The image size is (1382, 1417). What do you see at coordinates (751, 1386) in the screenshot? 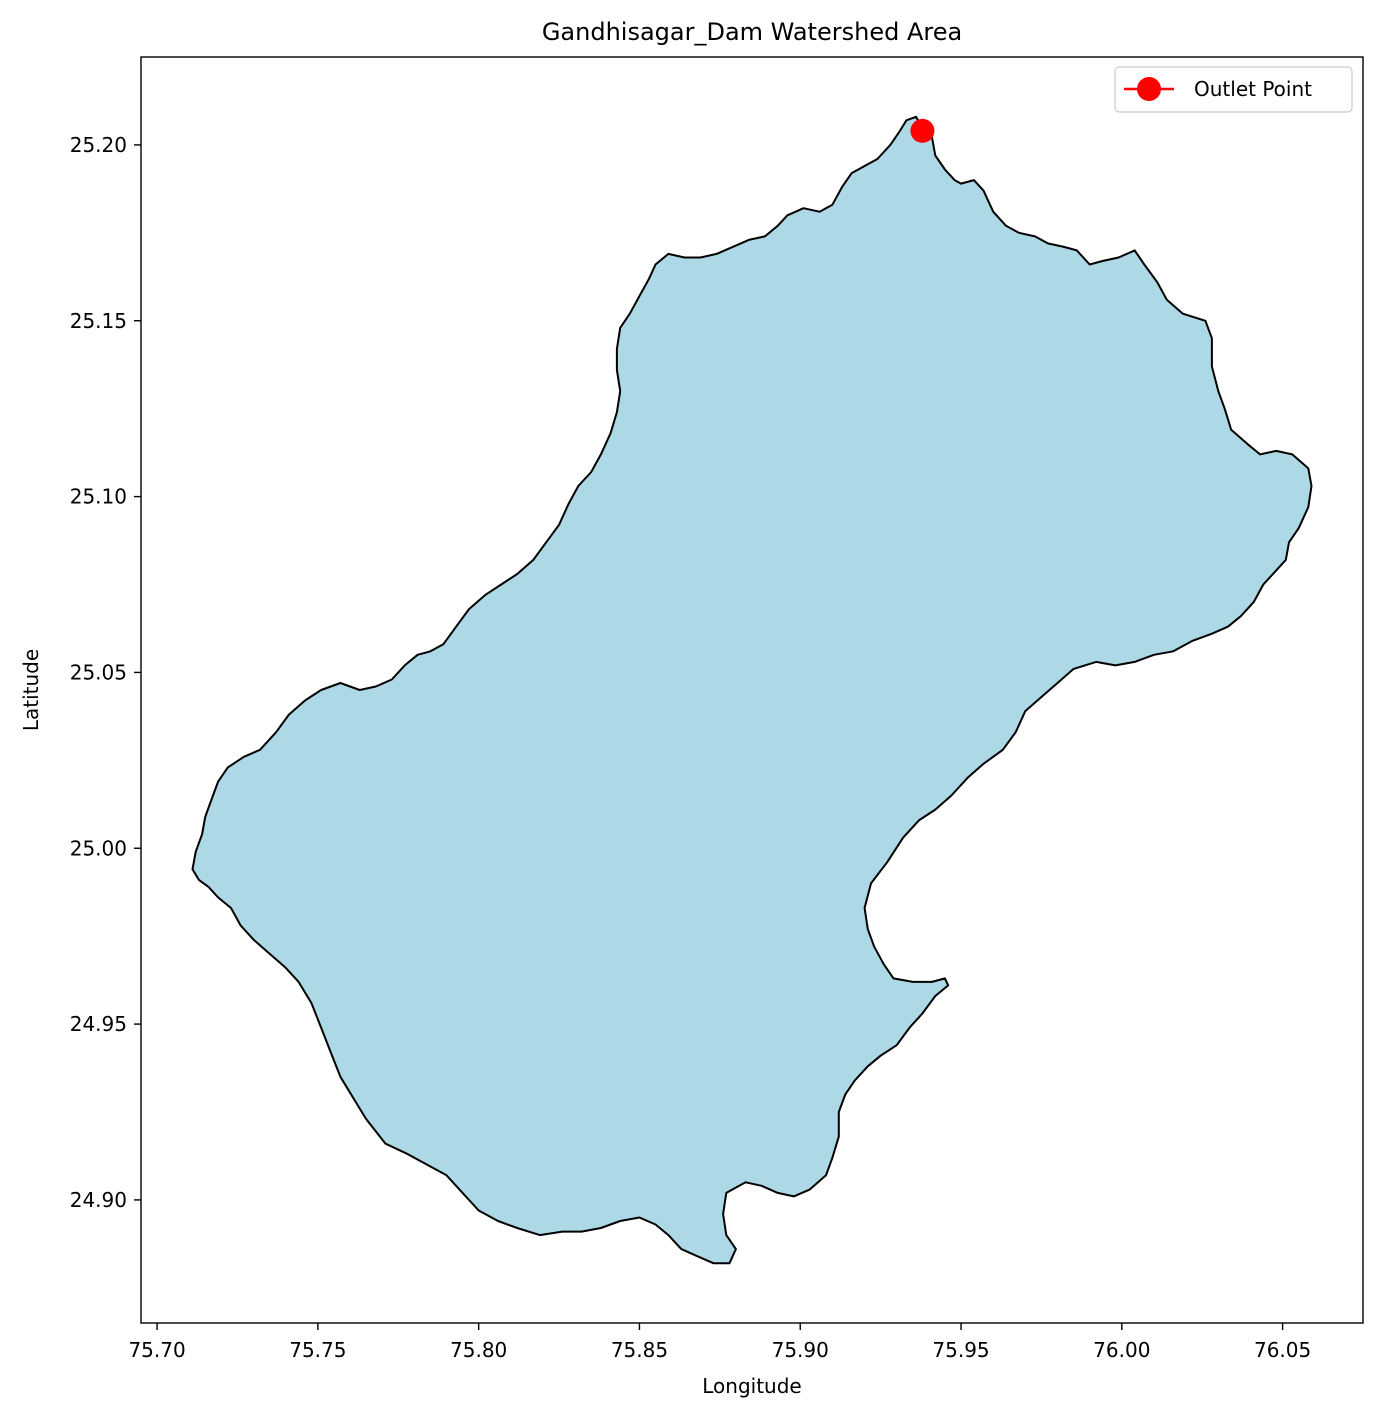
I see `x-axis-label: Longitude` at bounding box center [751, 1386].